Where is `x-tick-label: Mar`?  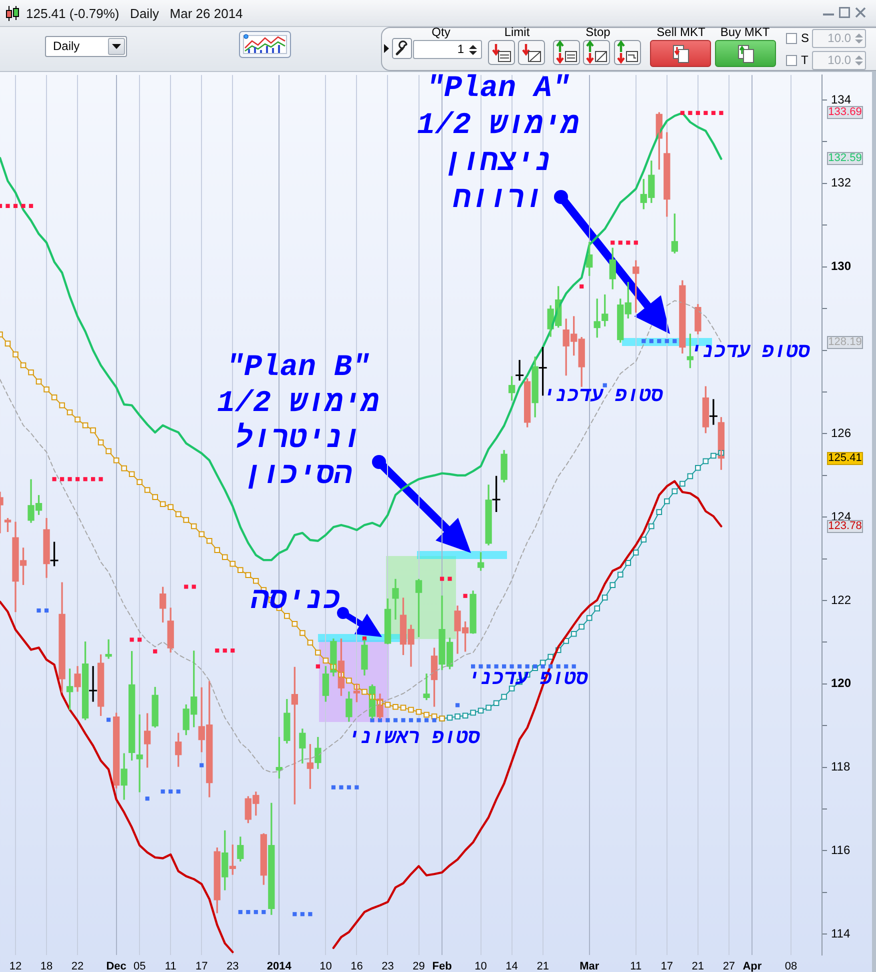
x-tick-label: Mar is located at coordinates (590, 966).